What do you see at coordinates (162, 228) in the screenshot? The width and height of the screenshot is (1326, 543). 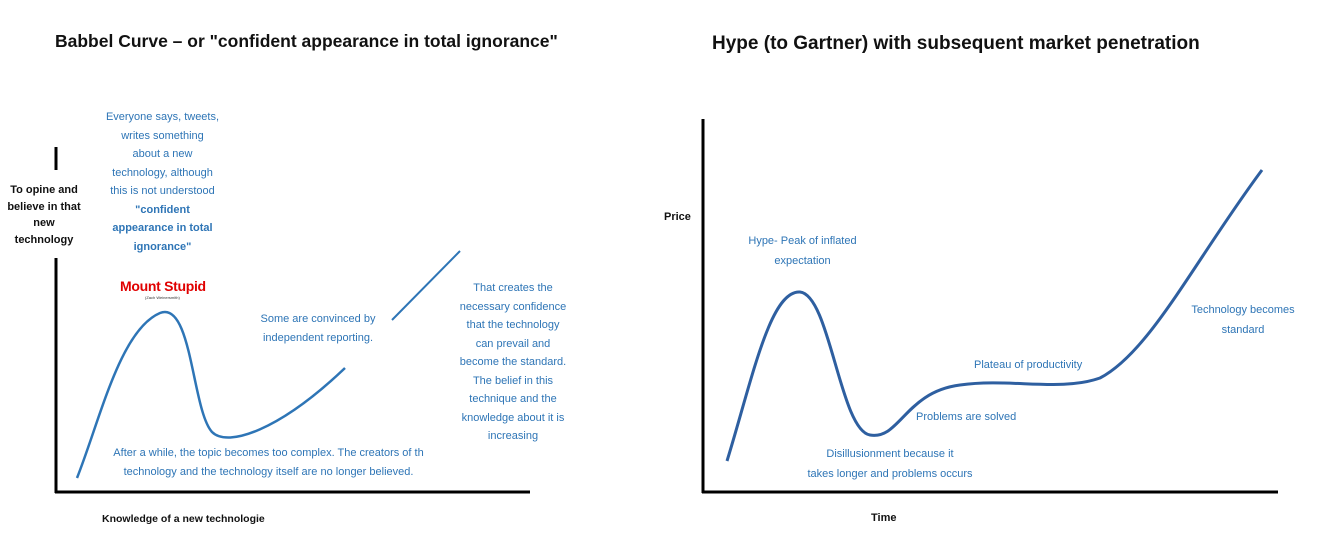 I see `annotation-line: appearance in total` at bounding box center [162, 228].